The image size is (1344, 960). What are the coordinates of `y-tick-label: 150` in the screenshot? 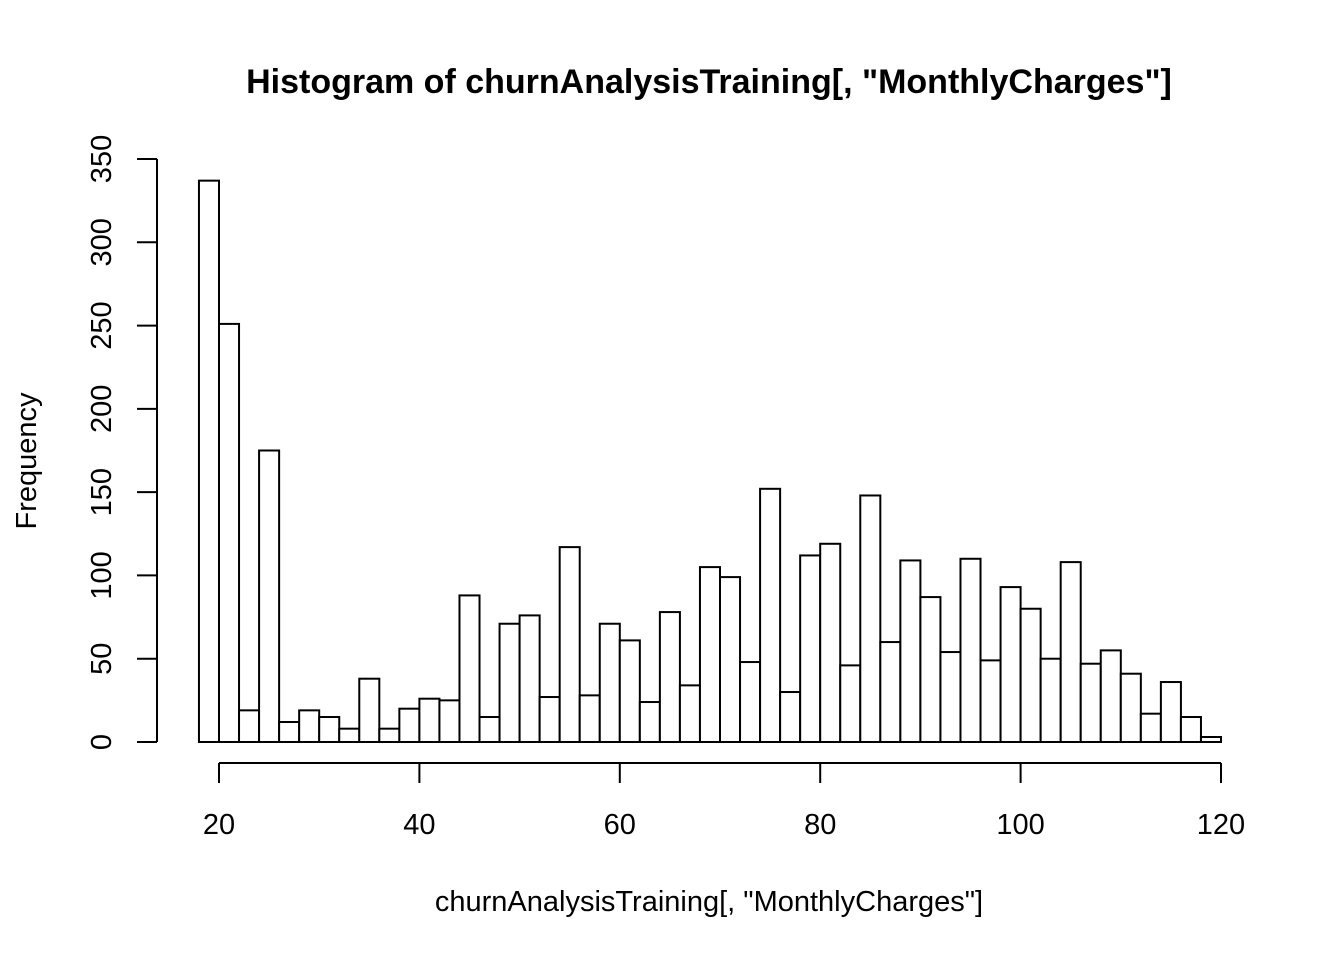 It's located at (102, 492).